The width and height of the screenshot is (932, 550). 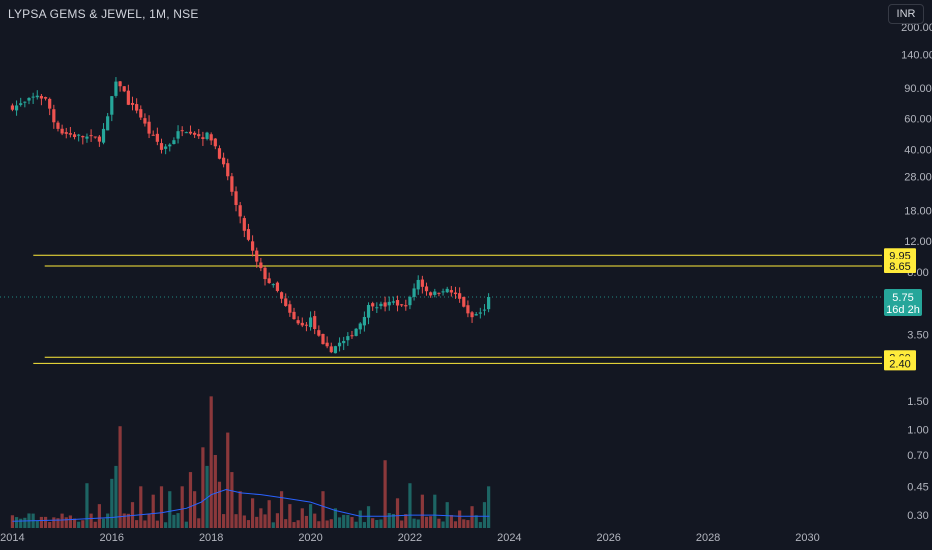 I want to click on level-badge, so click(x=900, y=265).